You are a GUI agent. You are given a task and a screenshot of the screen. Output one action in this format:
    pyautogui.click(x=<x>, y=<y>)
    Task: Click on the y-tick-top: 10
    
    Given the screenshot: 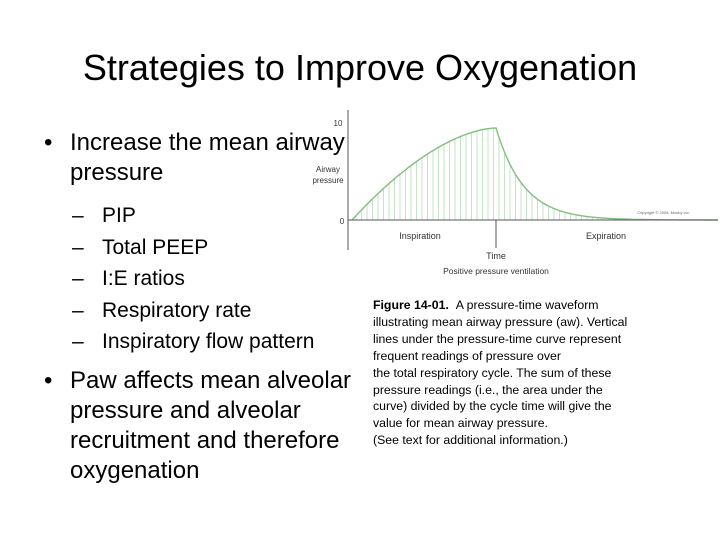 What is the action you would take?
    pyautogui.click(x=338, y=123)
    